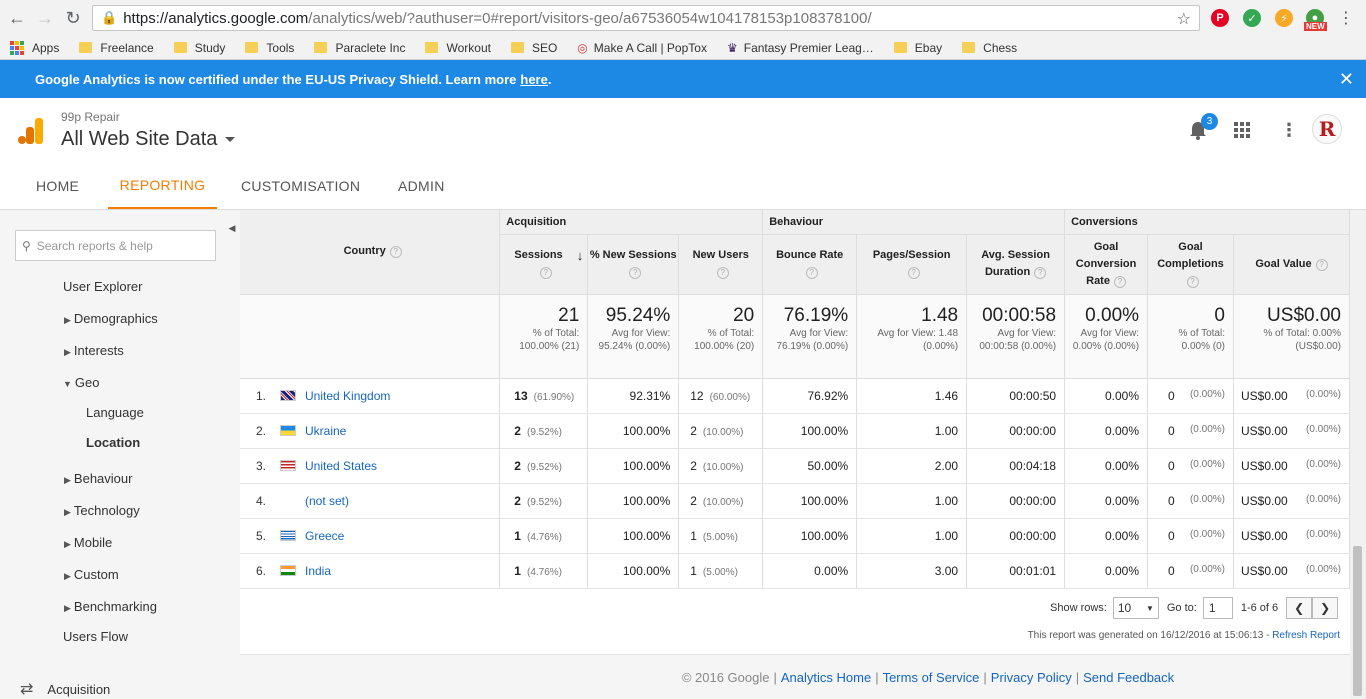 The height and width of the screenshot is (699, 1366). What do you see at coordinates (1292, 264) in the screenshot?
I see `goal-value-header: Goal Value?` at bounding box center [1292, 264].